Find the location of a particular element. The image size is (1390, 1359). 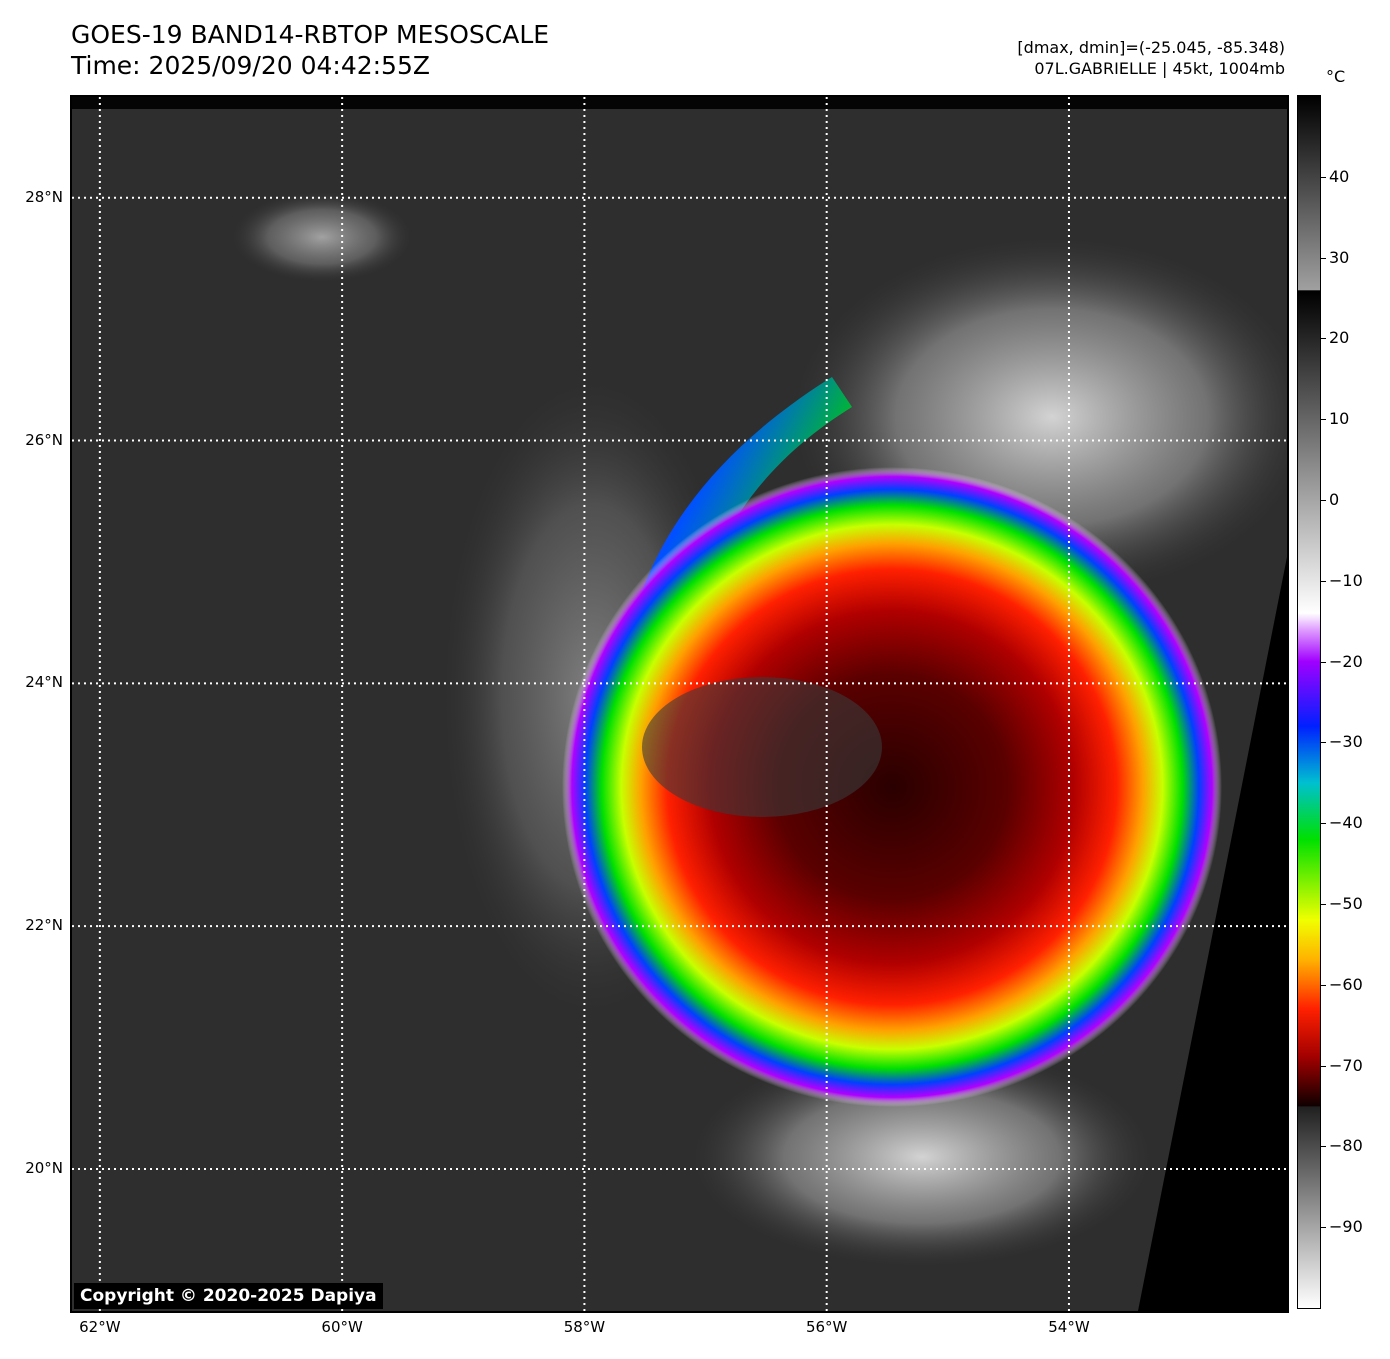

colorbar-tick-label: −30 is located at coordinates (1346, 742).